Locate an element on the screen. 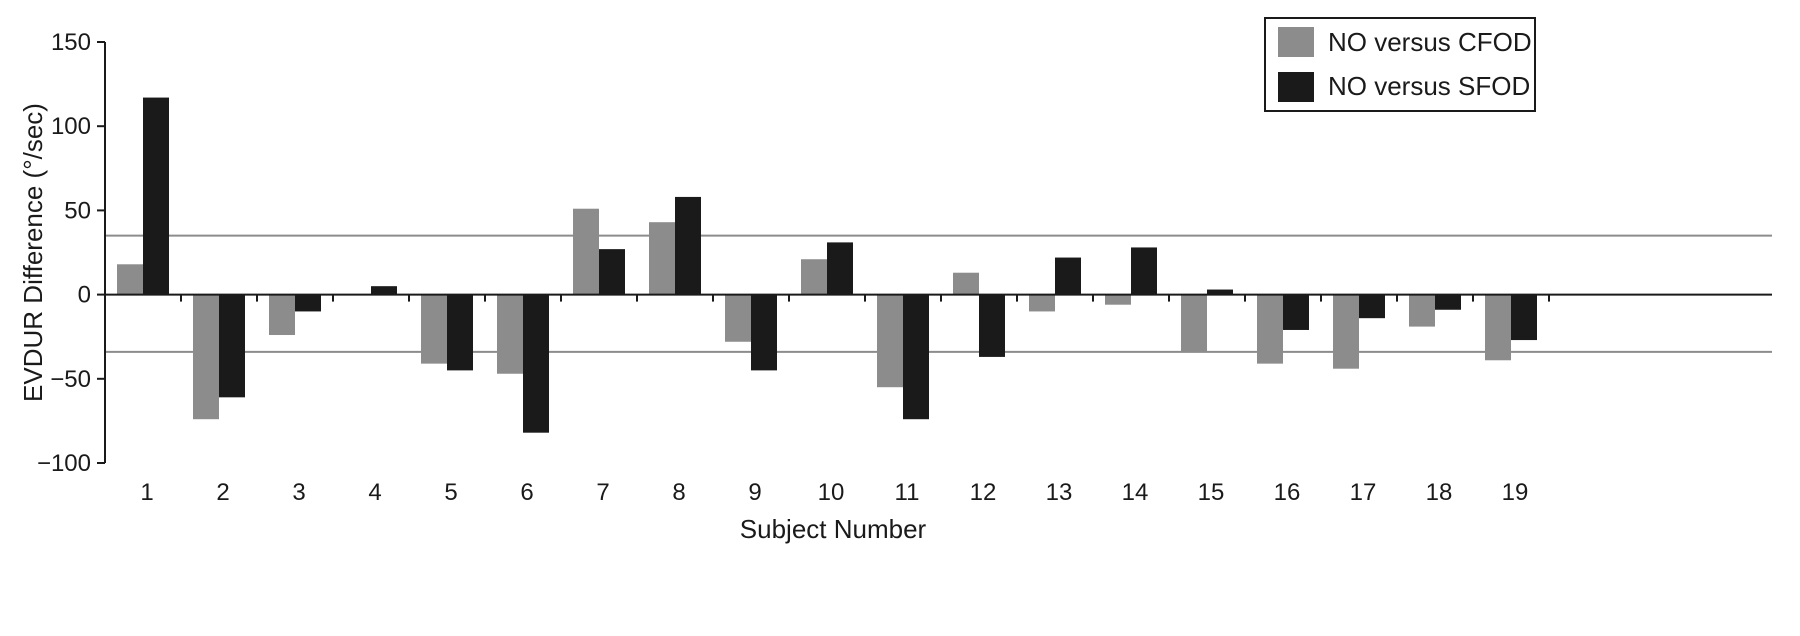  y-axis-title: EVDUR Difference (°/sec) is located at coordinates (33, 252).